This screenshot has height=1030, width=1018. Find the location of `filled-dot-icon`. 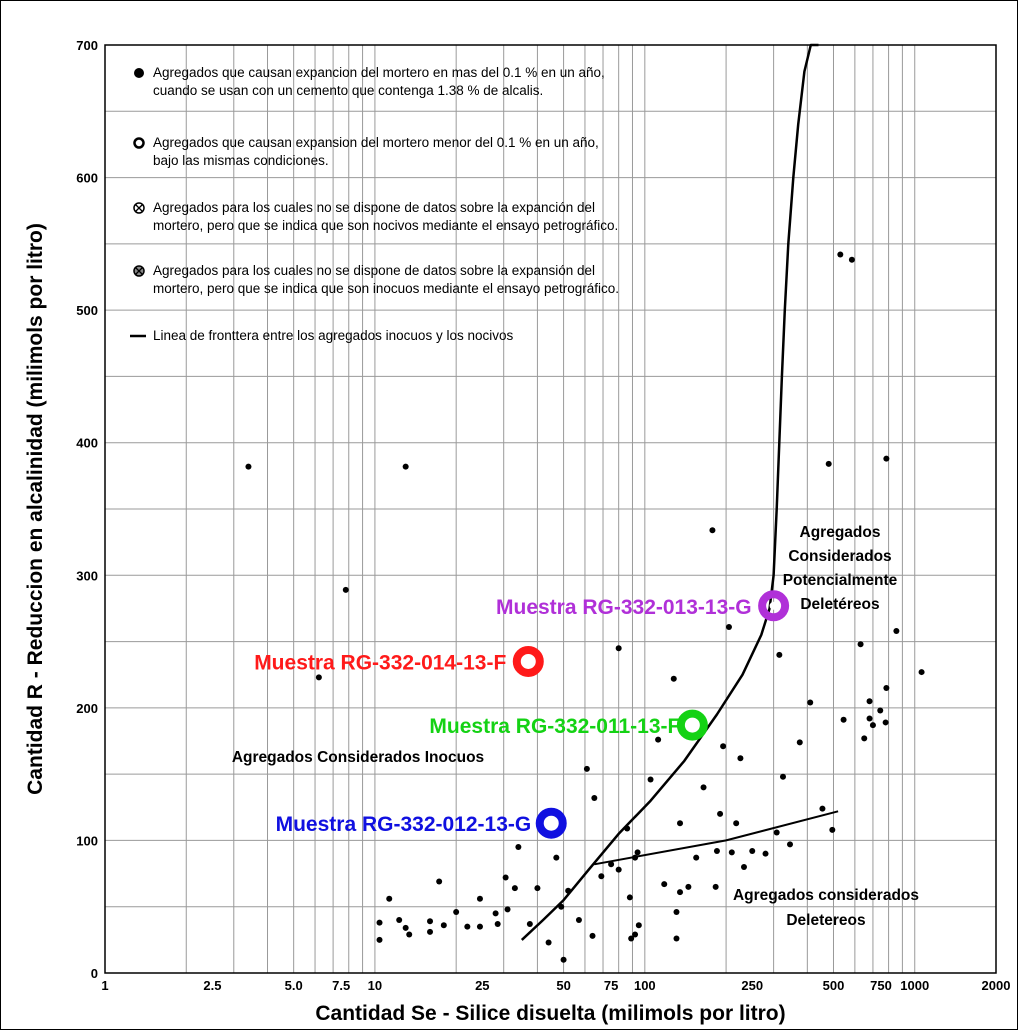

filled-dot-icon is located at coordinates (139, 73).